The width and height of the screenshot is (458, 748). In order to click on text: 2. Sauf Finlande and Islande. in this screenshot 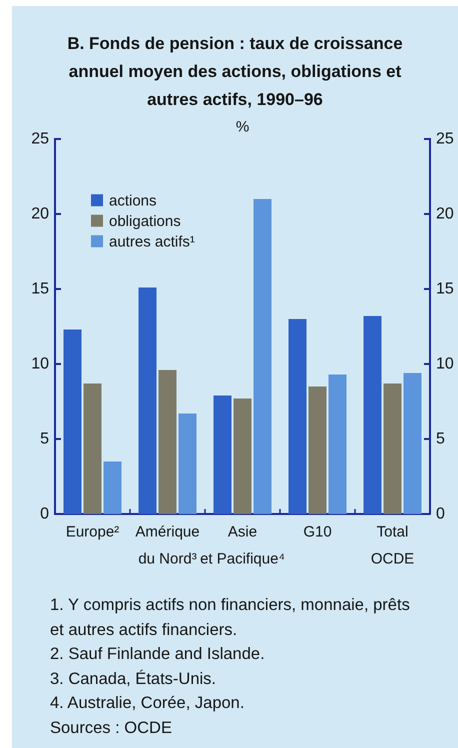, I will do `click(158, 654)`.